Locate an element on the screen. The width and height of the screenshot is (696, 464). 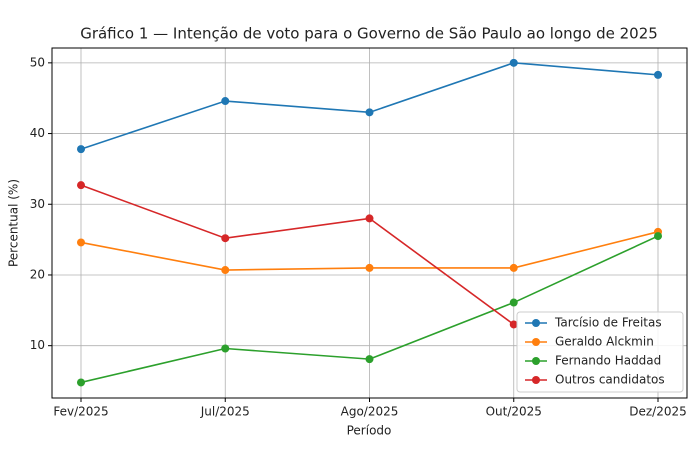
legend-box is located at coordinates (600, 352).